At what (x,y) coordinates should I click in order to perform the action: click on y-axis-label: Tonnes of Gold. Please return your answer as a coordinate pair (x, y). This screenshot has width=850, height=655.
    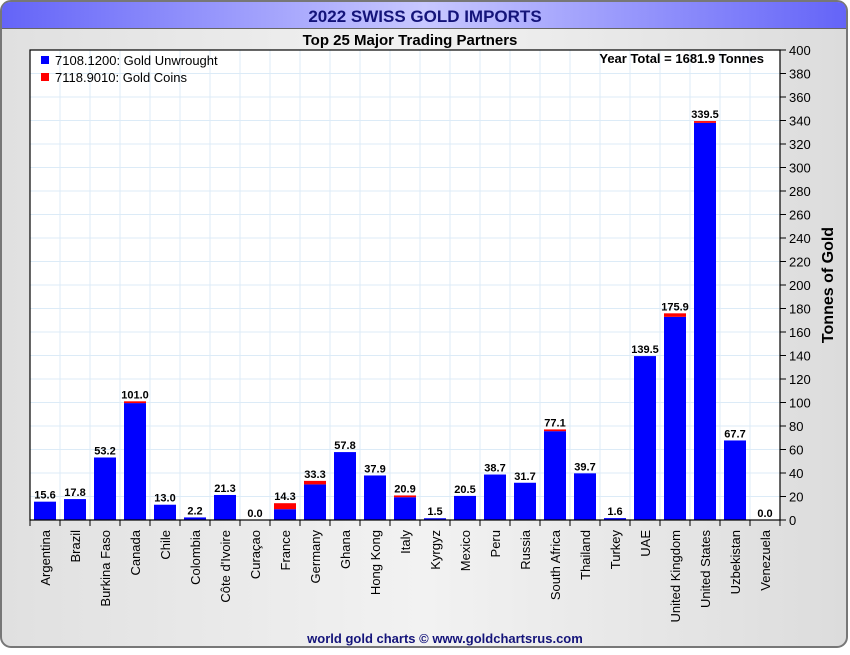
    Looking at the image, I should click on (828, 285).